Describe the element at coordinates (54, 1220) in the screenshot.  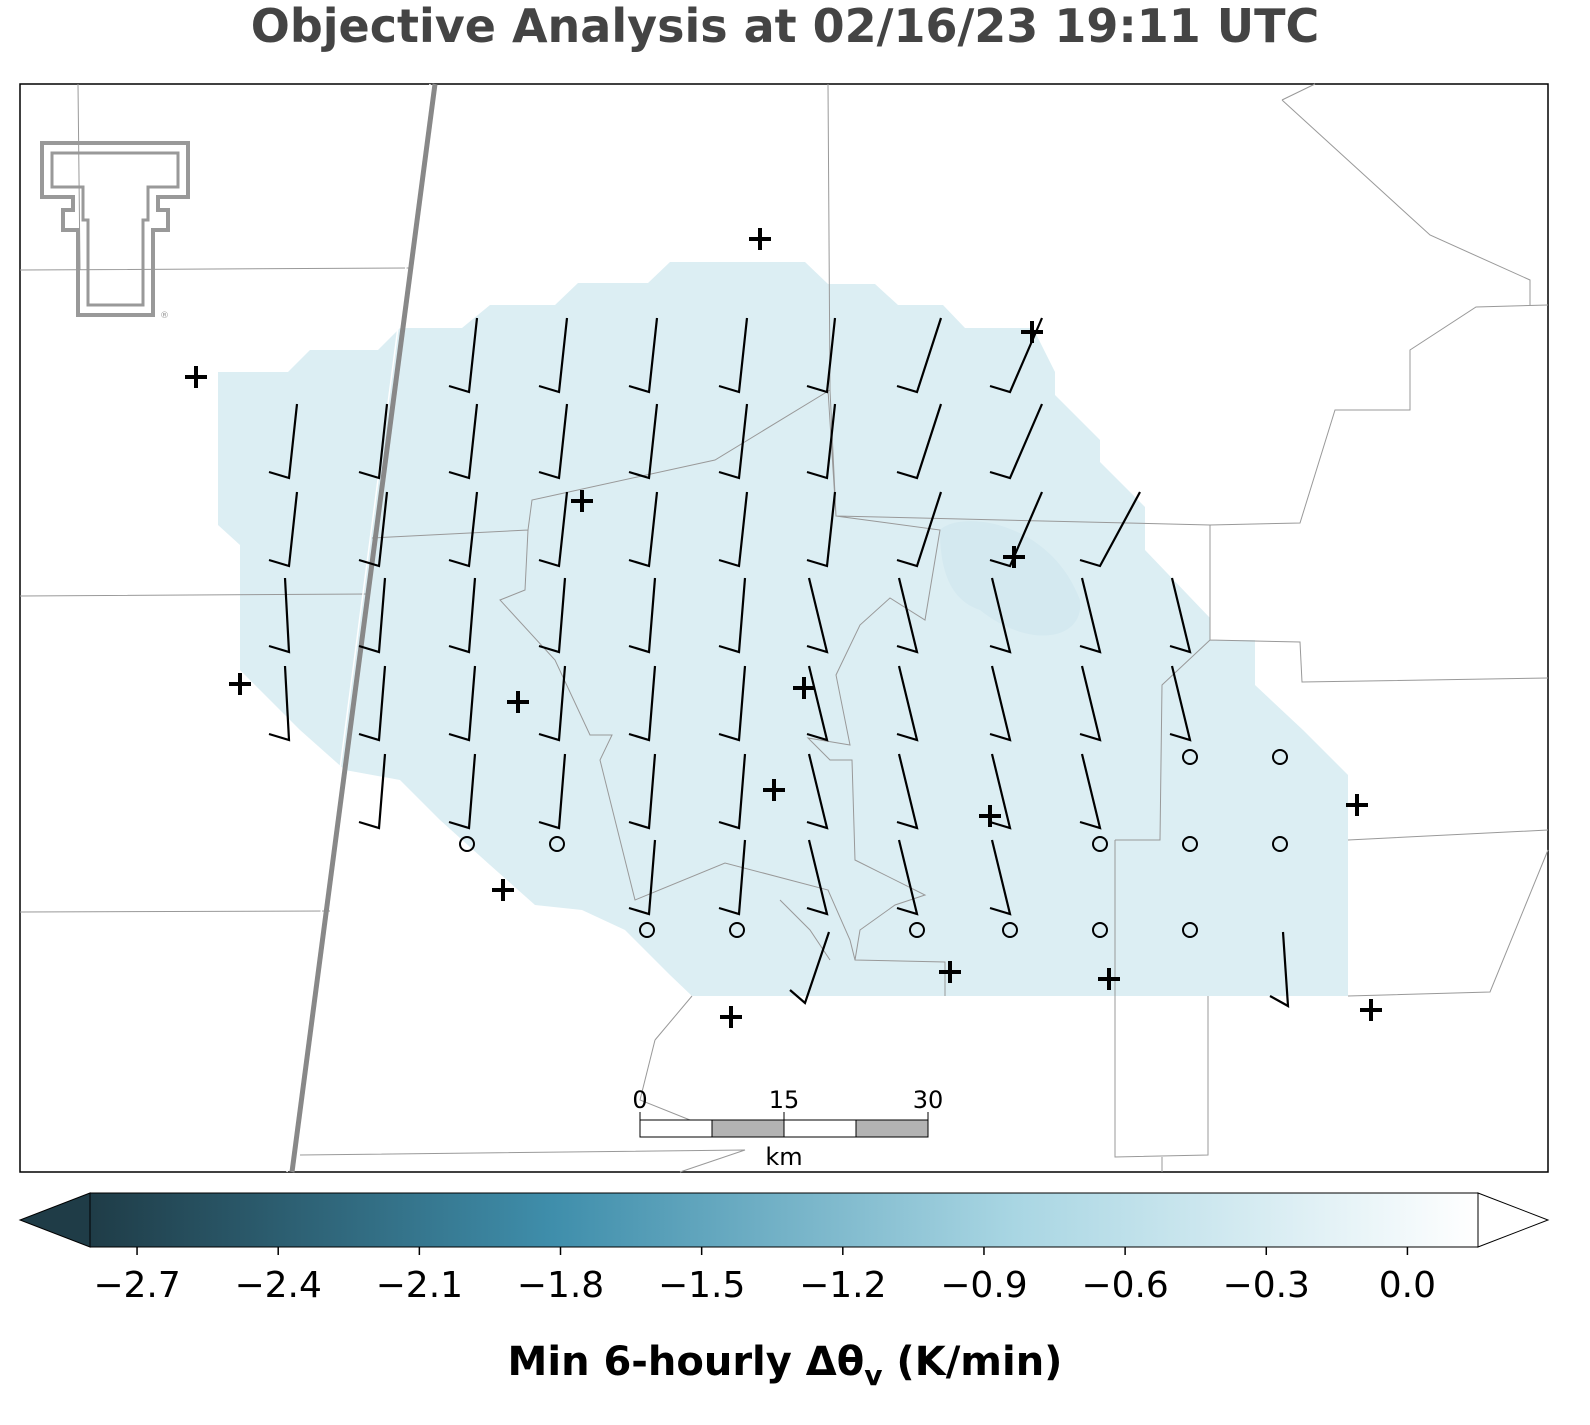
I see `extend-low` at that location.